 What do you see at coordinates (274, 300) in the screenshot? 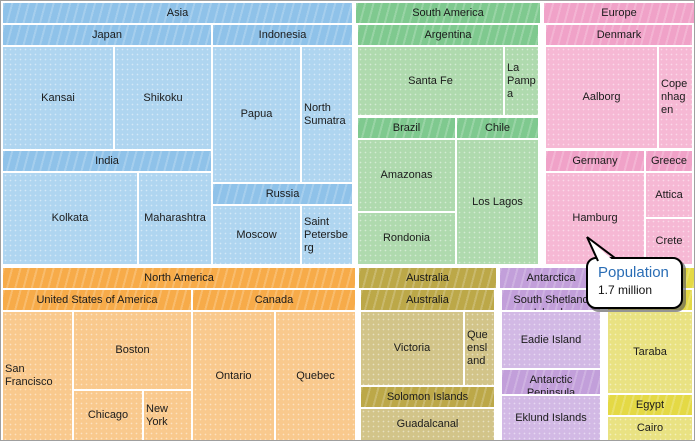
I see `header-canada: Canada` at bounding box center [274, 300].